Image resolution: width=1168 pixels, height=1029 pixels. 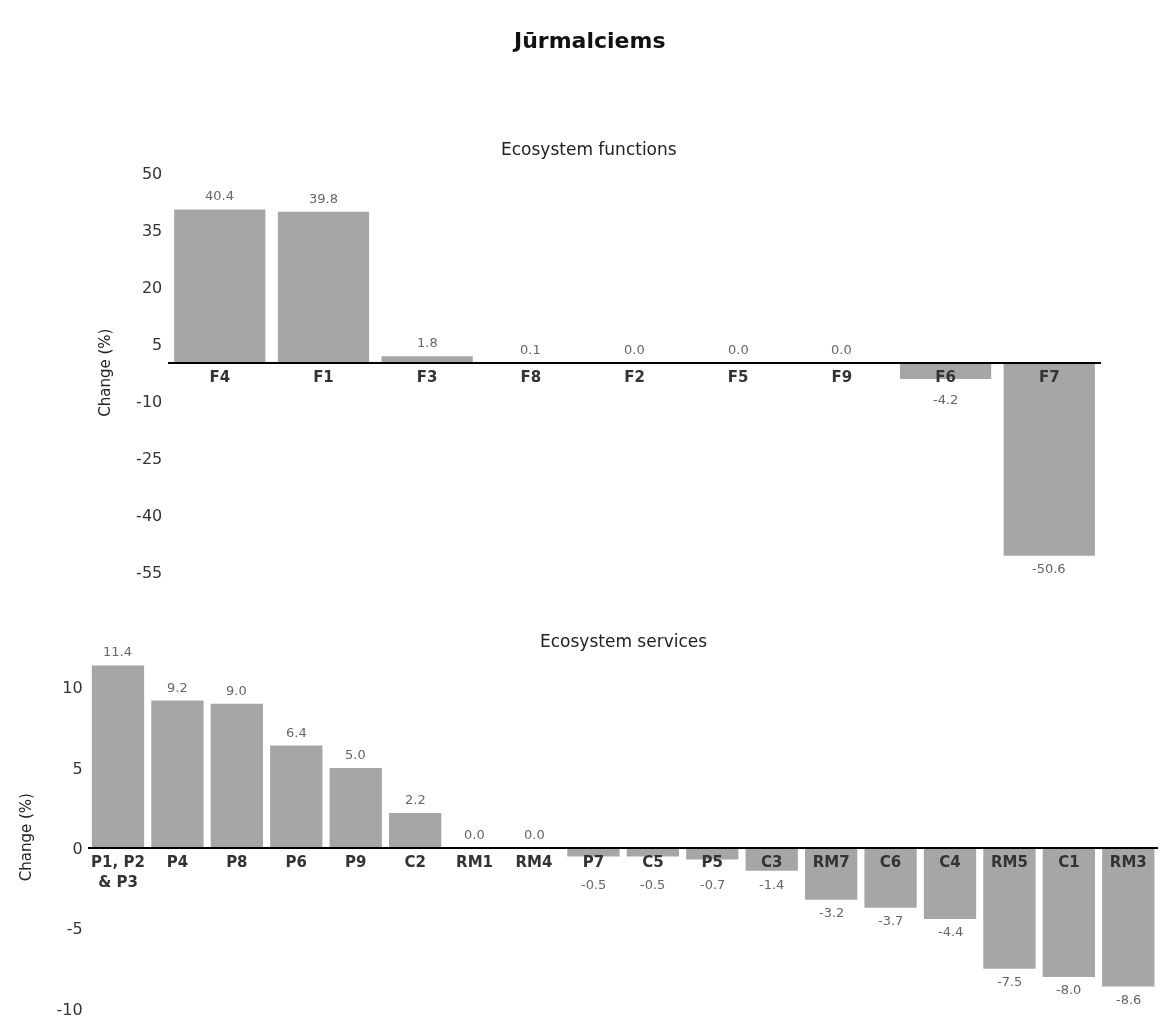 I want to click on data-label: -8.0, so click(x=1069, y=989).